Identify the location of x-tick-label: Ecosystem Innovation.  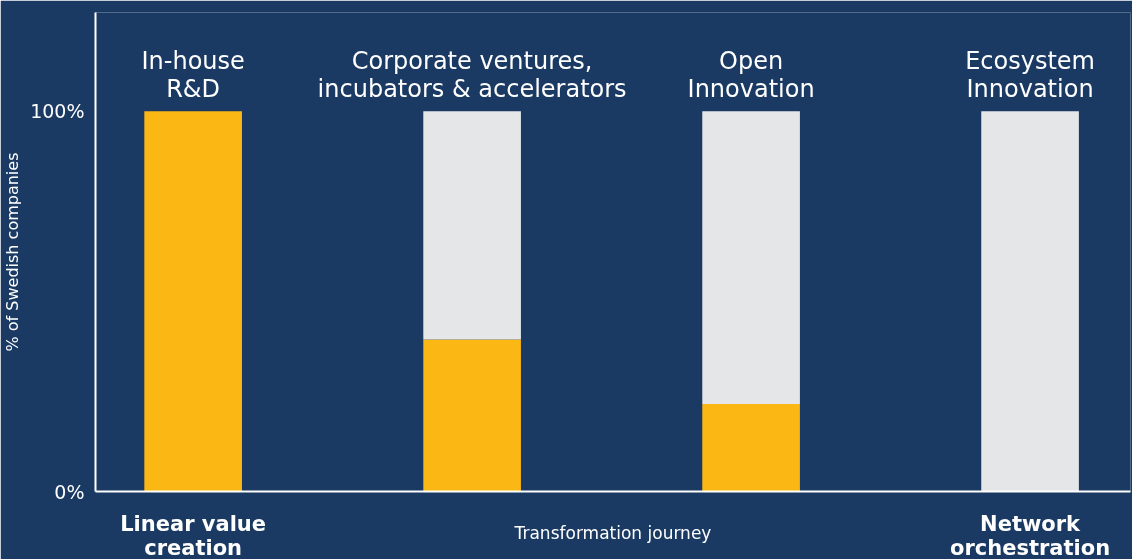
(1030, 75).